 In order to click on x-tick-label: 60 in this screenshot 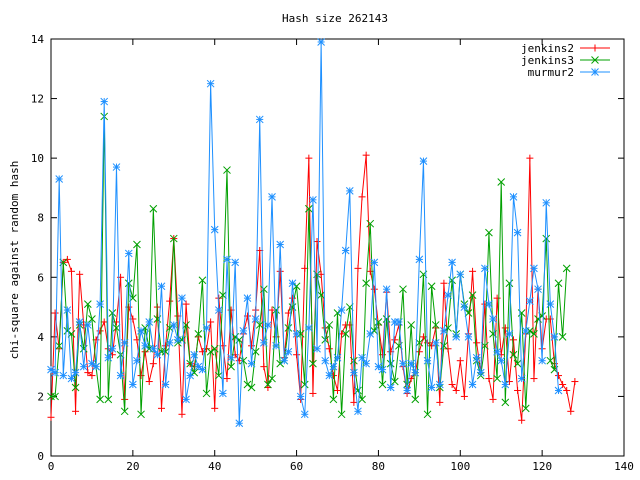, I will do `click(296, 466)`.